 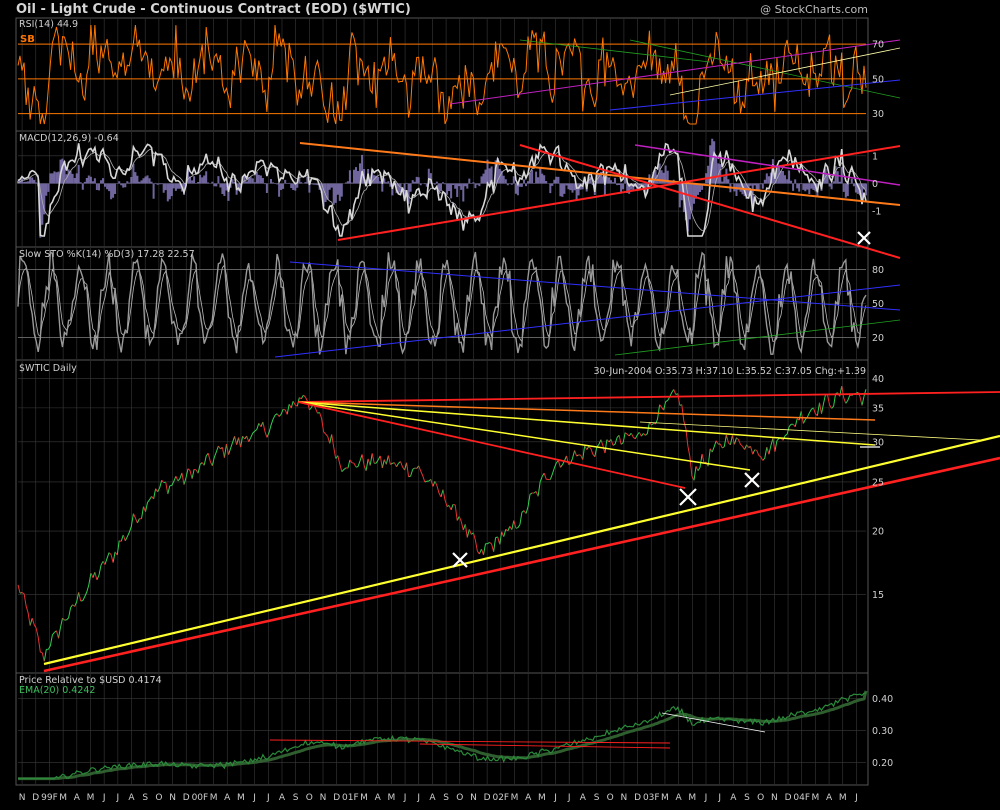 I want to click on stockcharts-credit: @ StockCharts.com, so click(x=814, y=9).